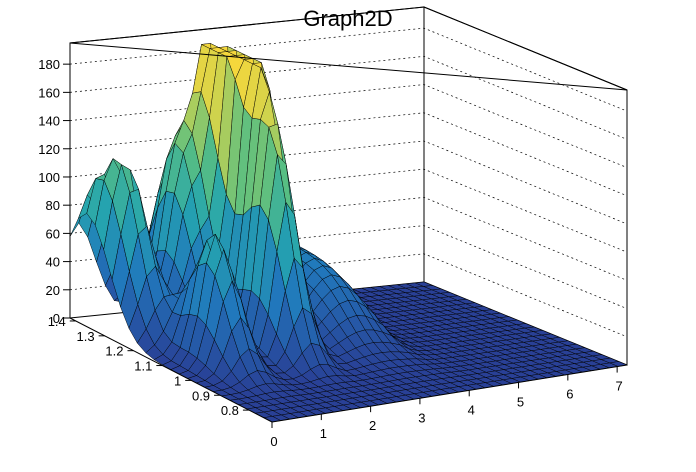  Describe the element at coordinates (177, 380) in the screenshot. I see `y-tick-label: 1` at that location.